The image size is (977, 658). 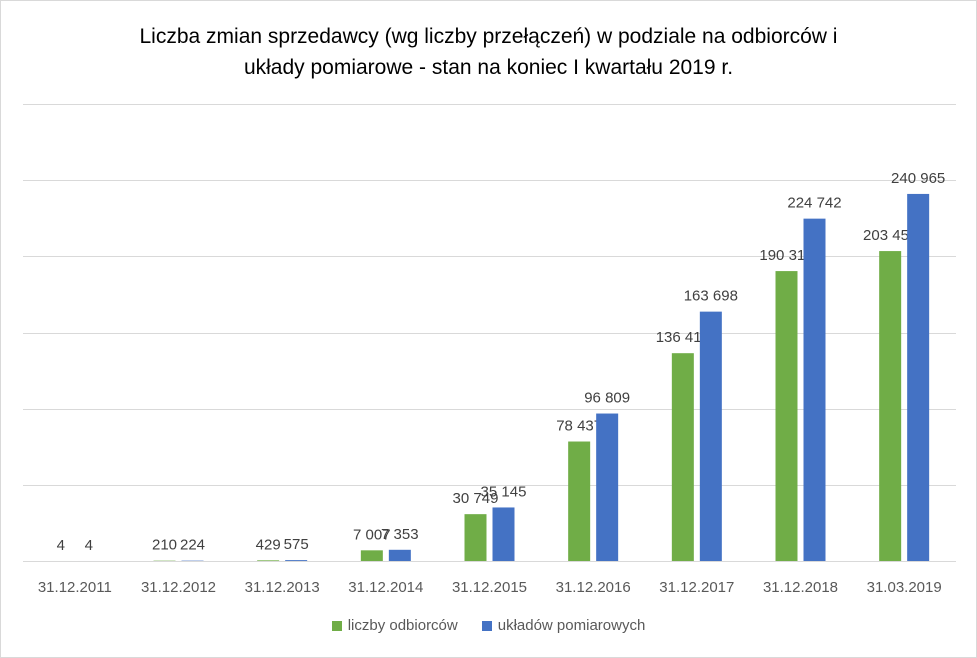 What do you see at coordinates (579, 426) in the screenshot?
I see `data-label: 78 437` at bounding box center [579, 426].